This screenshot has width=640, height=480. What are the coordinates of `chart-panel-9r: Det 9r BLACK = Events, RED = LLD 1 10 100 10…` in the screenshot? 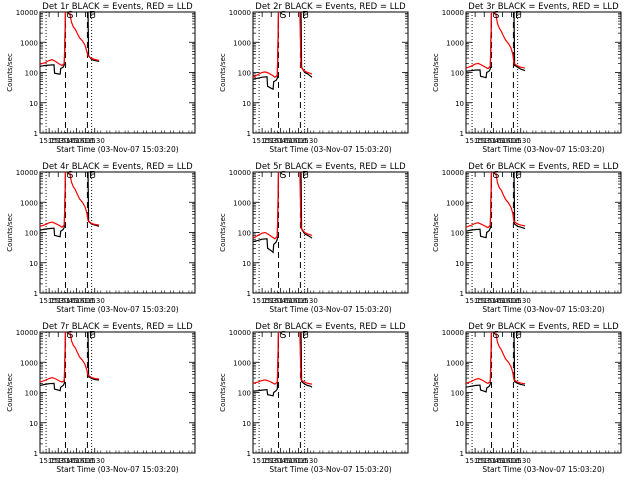 It's located at (527, 398).